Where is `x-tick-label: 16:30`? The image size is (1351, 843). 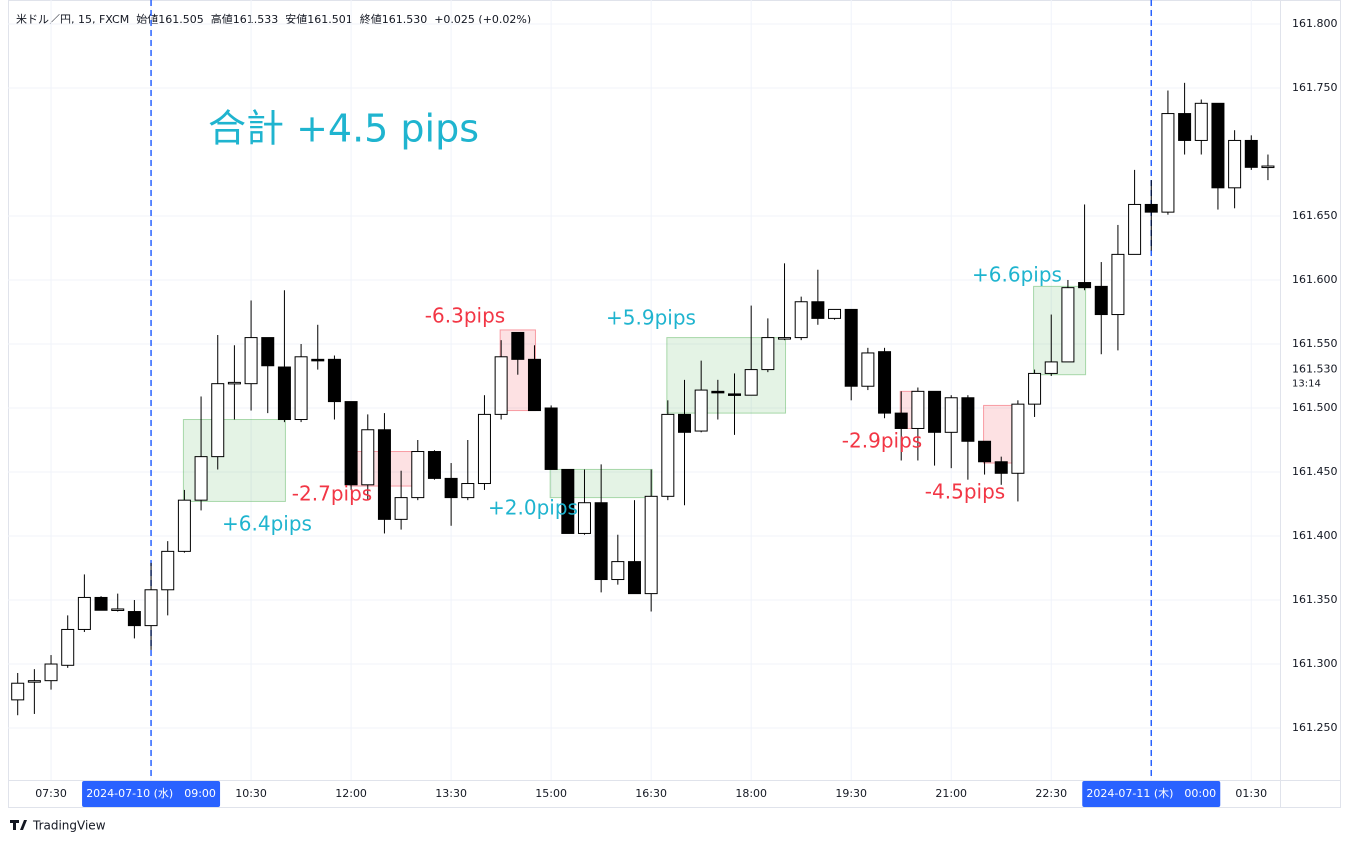
x-tick-label: 16:30 is located at coordinates (651, 793).